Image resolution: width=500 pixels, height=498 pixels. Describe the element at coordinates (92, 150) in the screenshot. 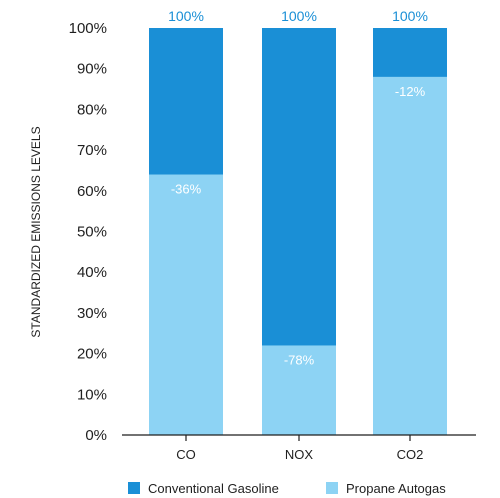

I see `y-tick-label: 70%` at that location.